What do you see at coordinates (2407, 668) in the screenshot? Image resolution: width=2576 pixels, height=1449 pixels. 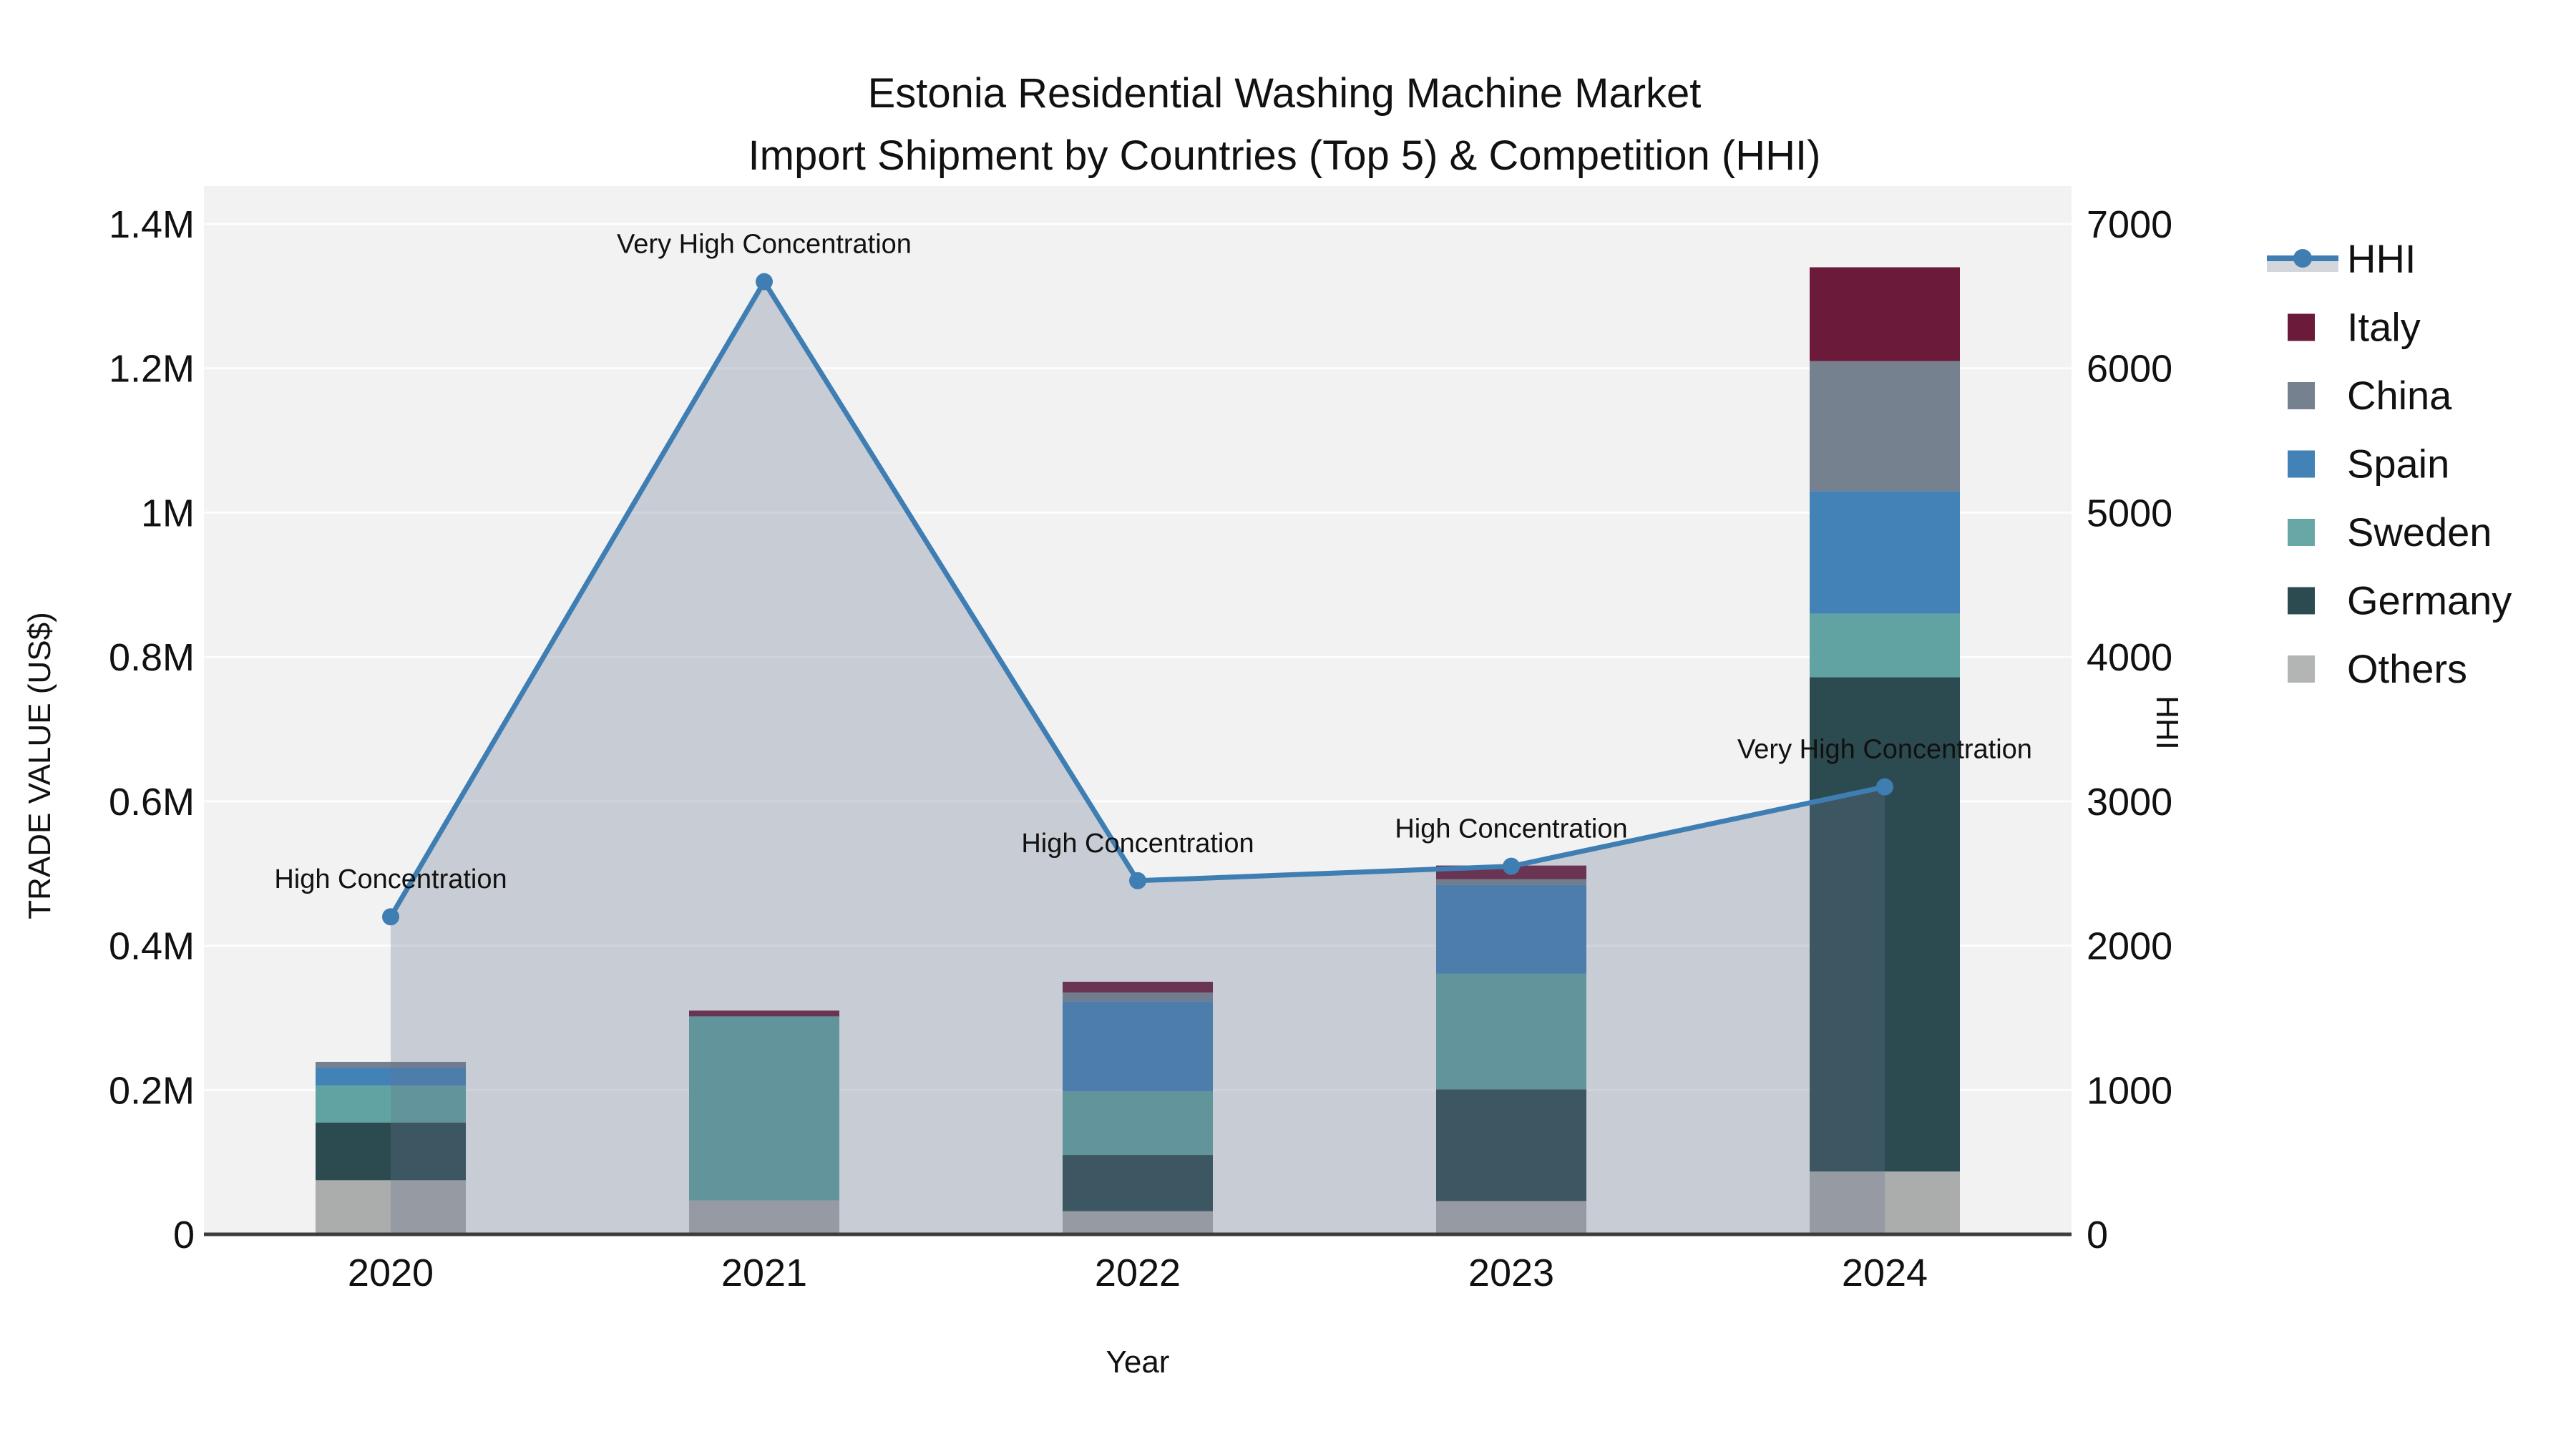 I see `legend-label-others: Others` at bounding box center [2407, 668].